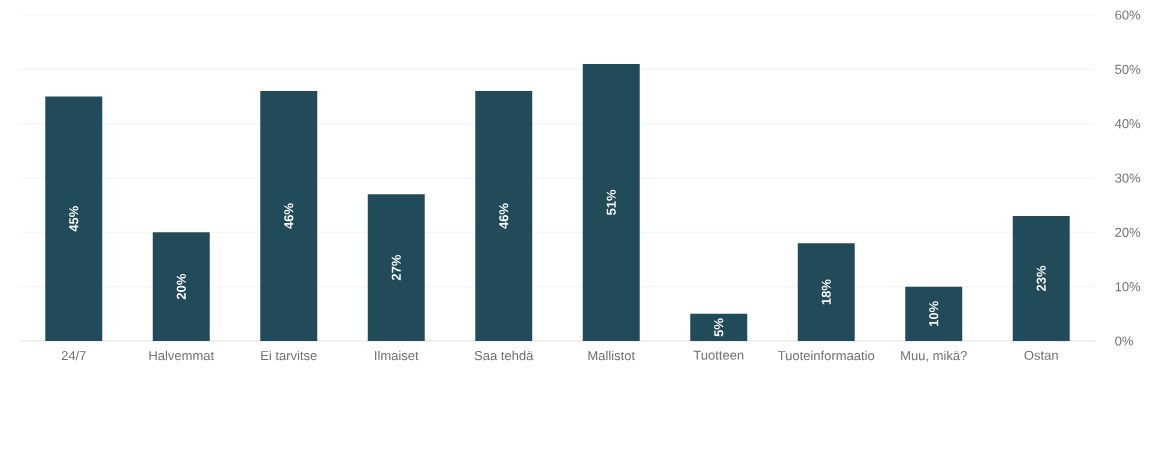  I want to click on y-tick-label: 40%, so click(1127, 124).